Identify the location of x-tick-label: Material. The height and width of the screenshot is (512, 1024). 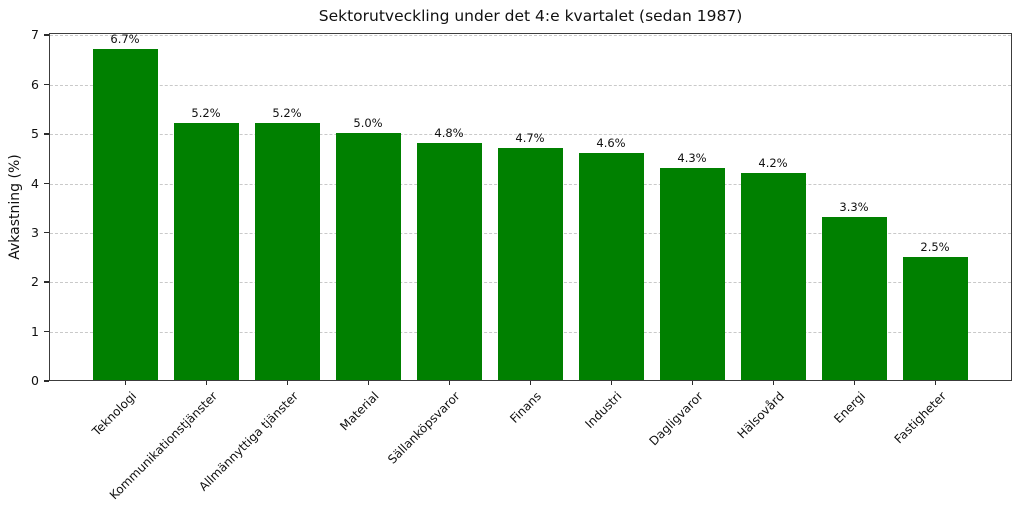
(359, 411).